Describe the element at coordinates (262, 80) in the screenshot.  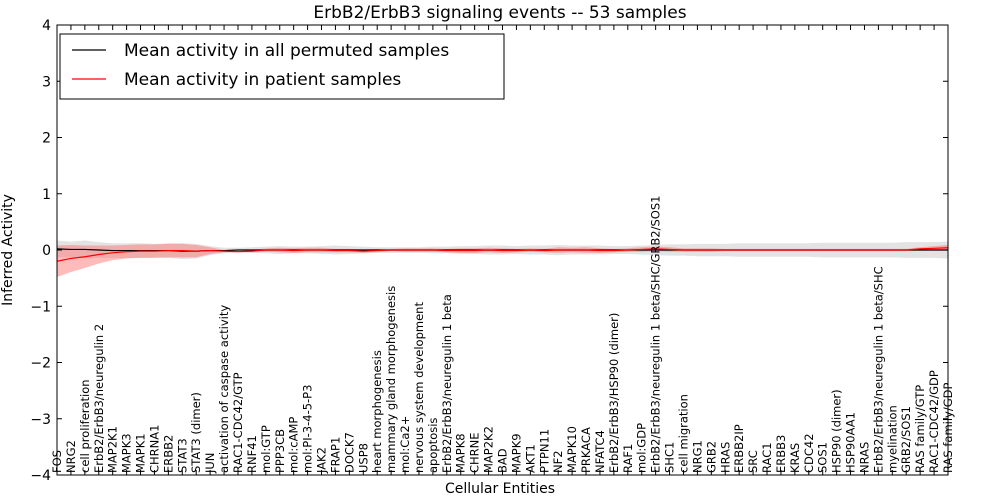
I see `legend-label-patient: Mean activity in patient samples` at that location.